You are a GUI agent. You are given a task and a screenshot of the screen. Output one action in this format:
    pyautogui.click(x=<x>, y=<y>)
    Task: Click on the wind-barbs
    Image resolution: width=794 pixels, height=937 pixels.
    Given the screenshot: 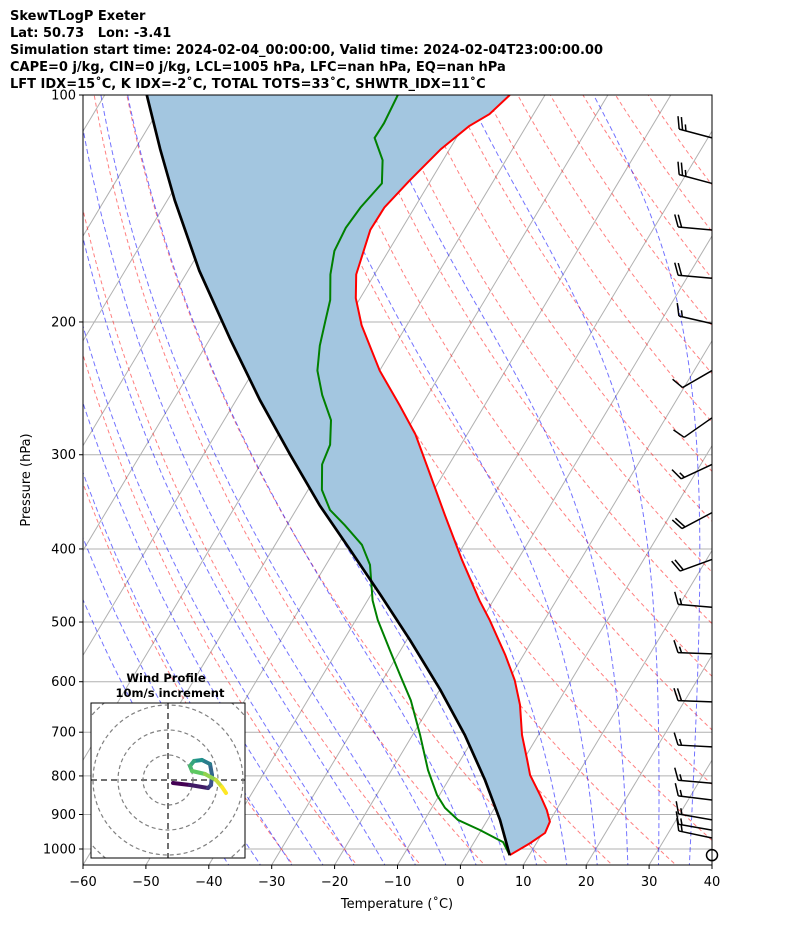 What is the action you would take?
    pyautogui.click(x=695, y=489)
    